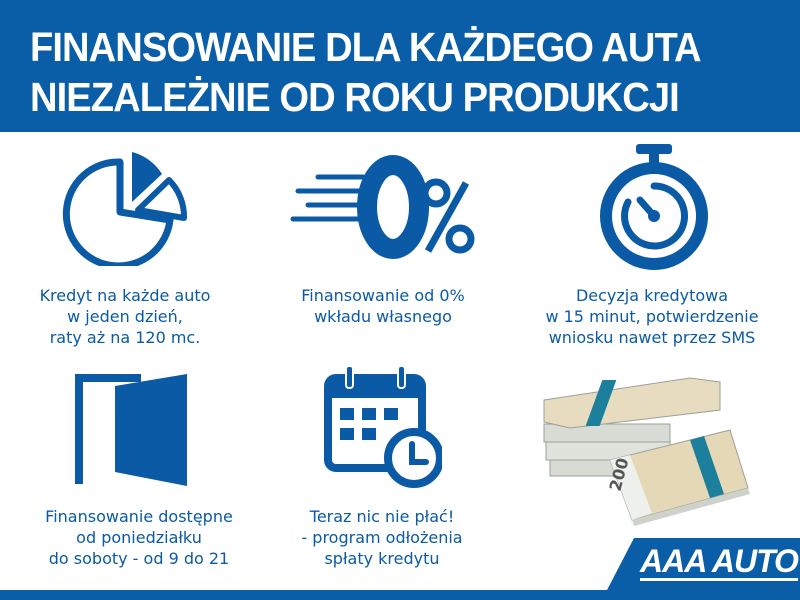 This screenshot has height=600, width=800. I want to click on headline-line-1: FINANSOWANIE DLA KAŻDEGO AUTA, so click(366, 47).